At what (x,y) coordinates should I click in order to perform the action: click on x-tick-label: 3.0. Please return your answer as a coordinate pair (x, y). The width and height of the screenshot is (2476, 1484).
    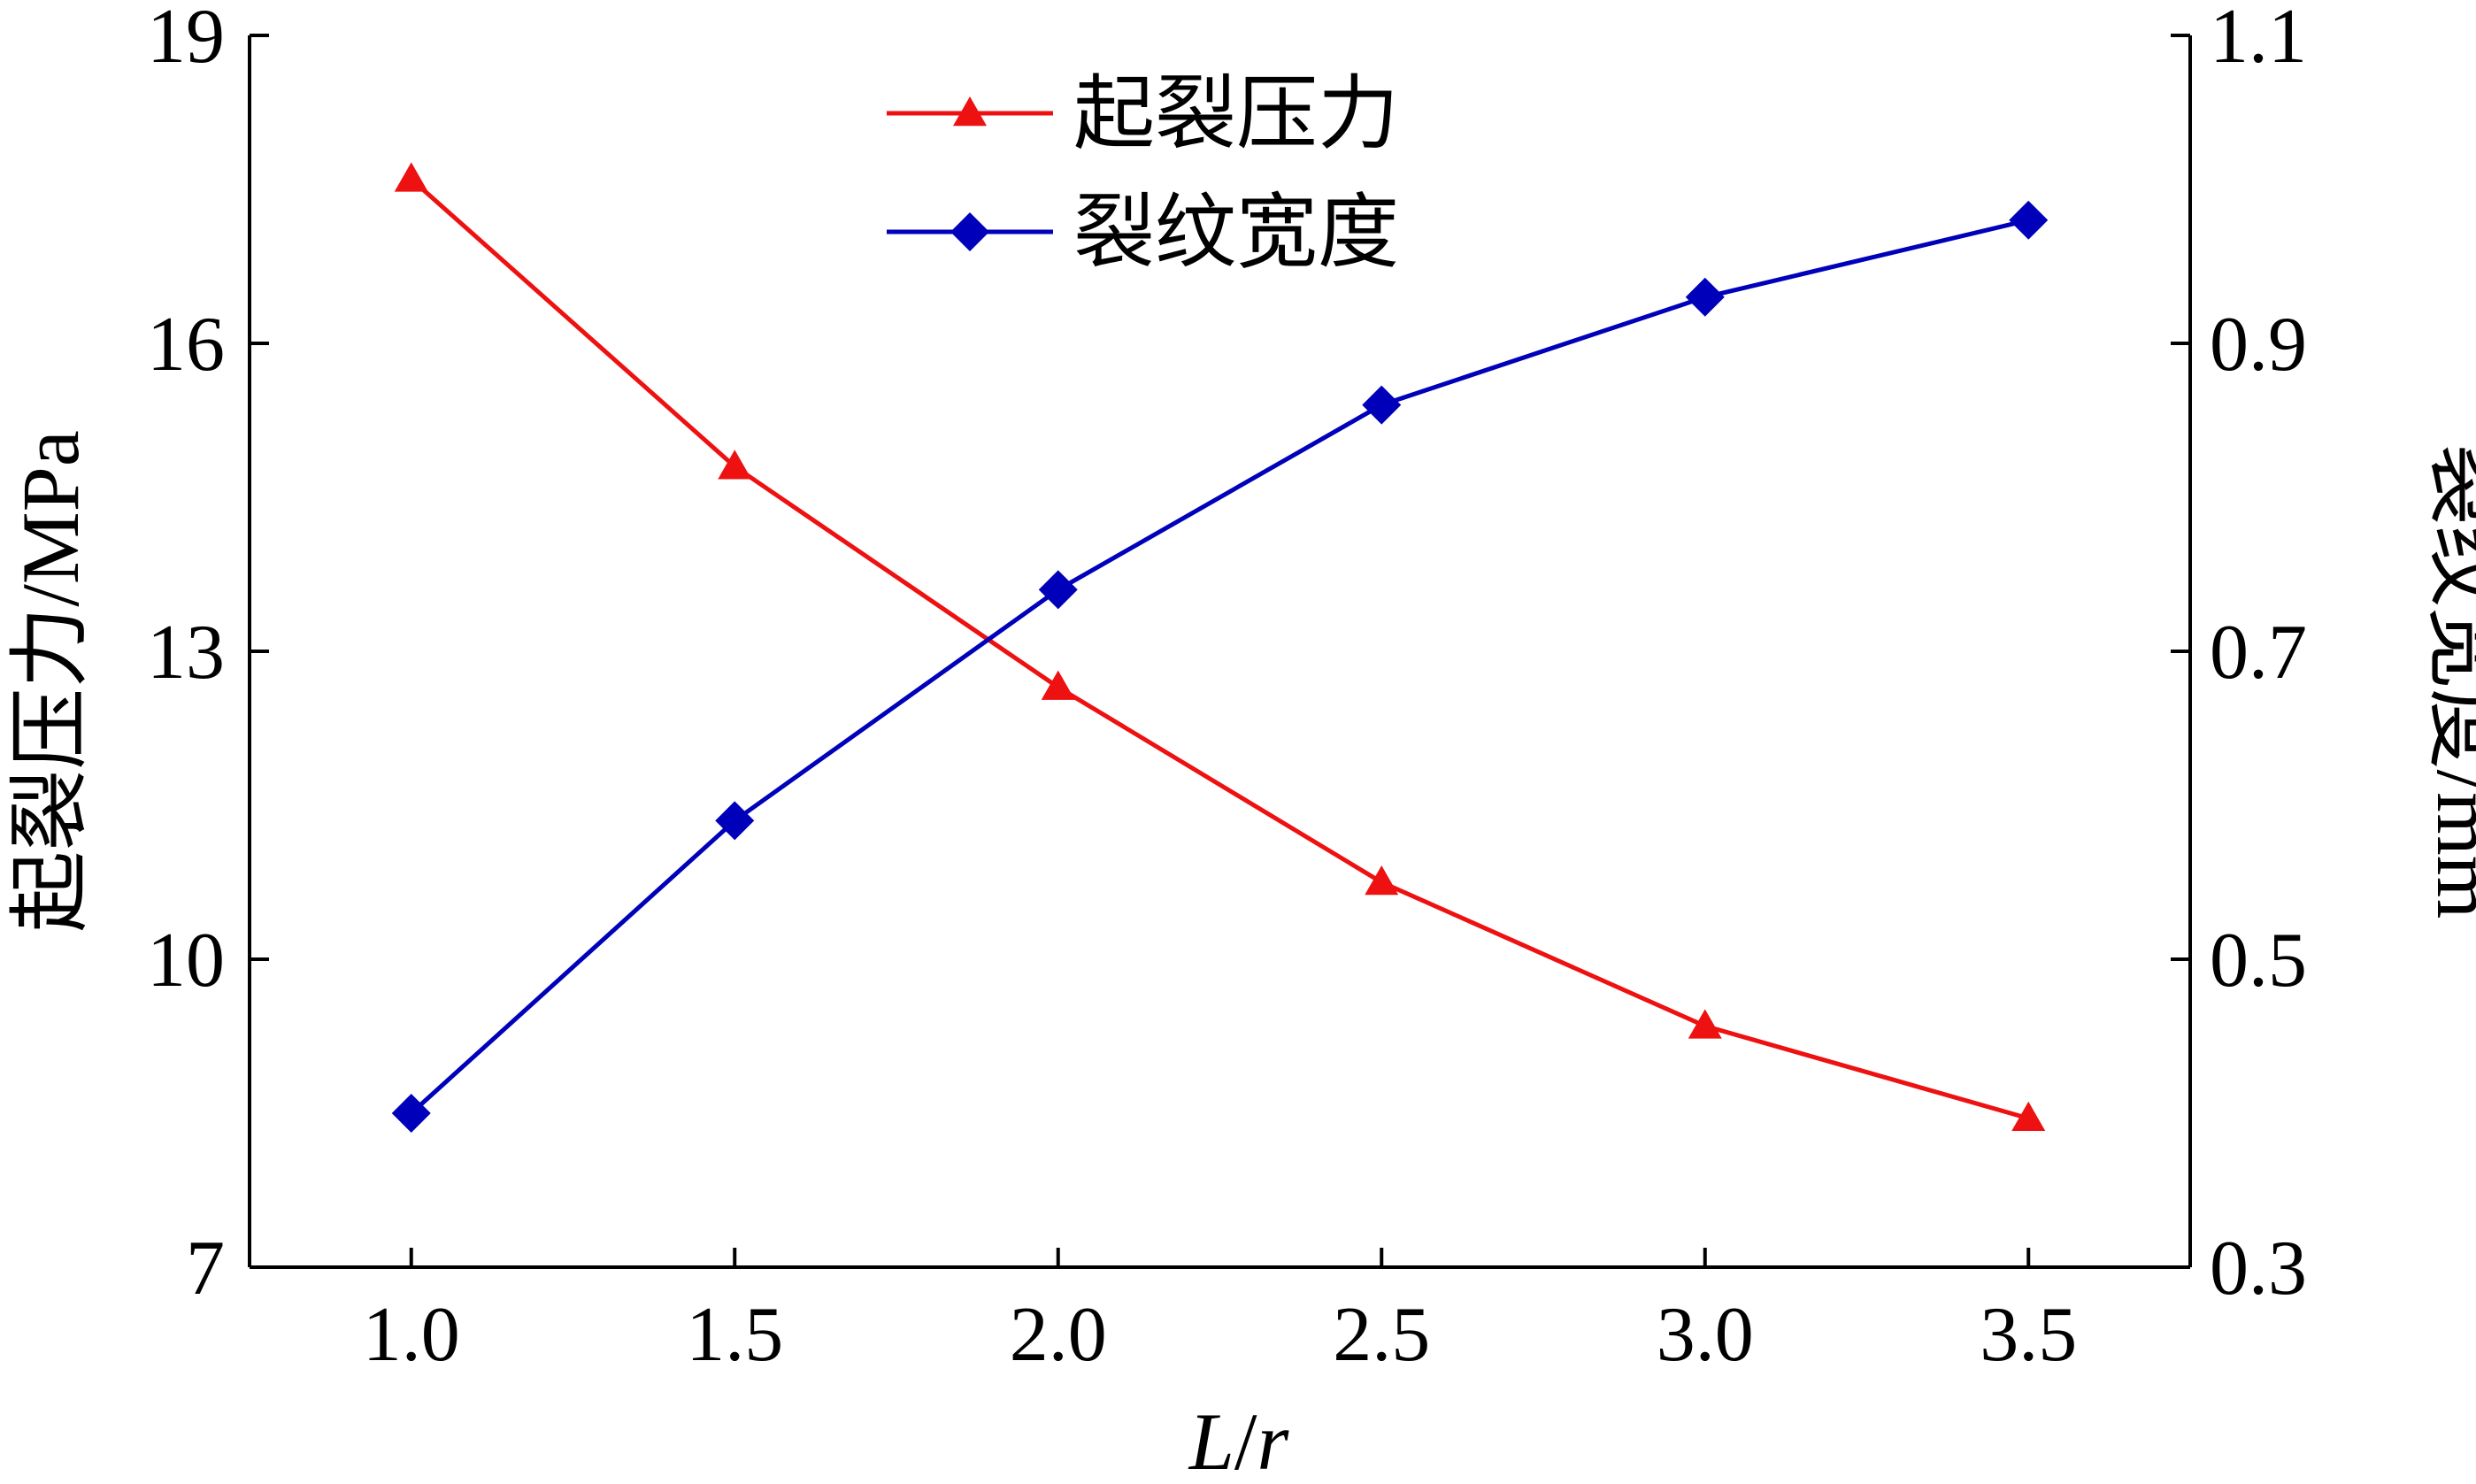
    Looking at the image, I should click on (1705, 1335).